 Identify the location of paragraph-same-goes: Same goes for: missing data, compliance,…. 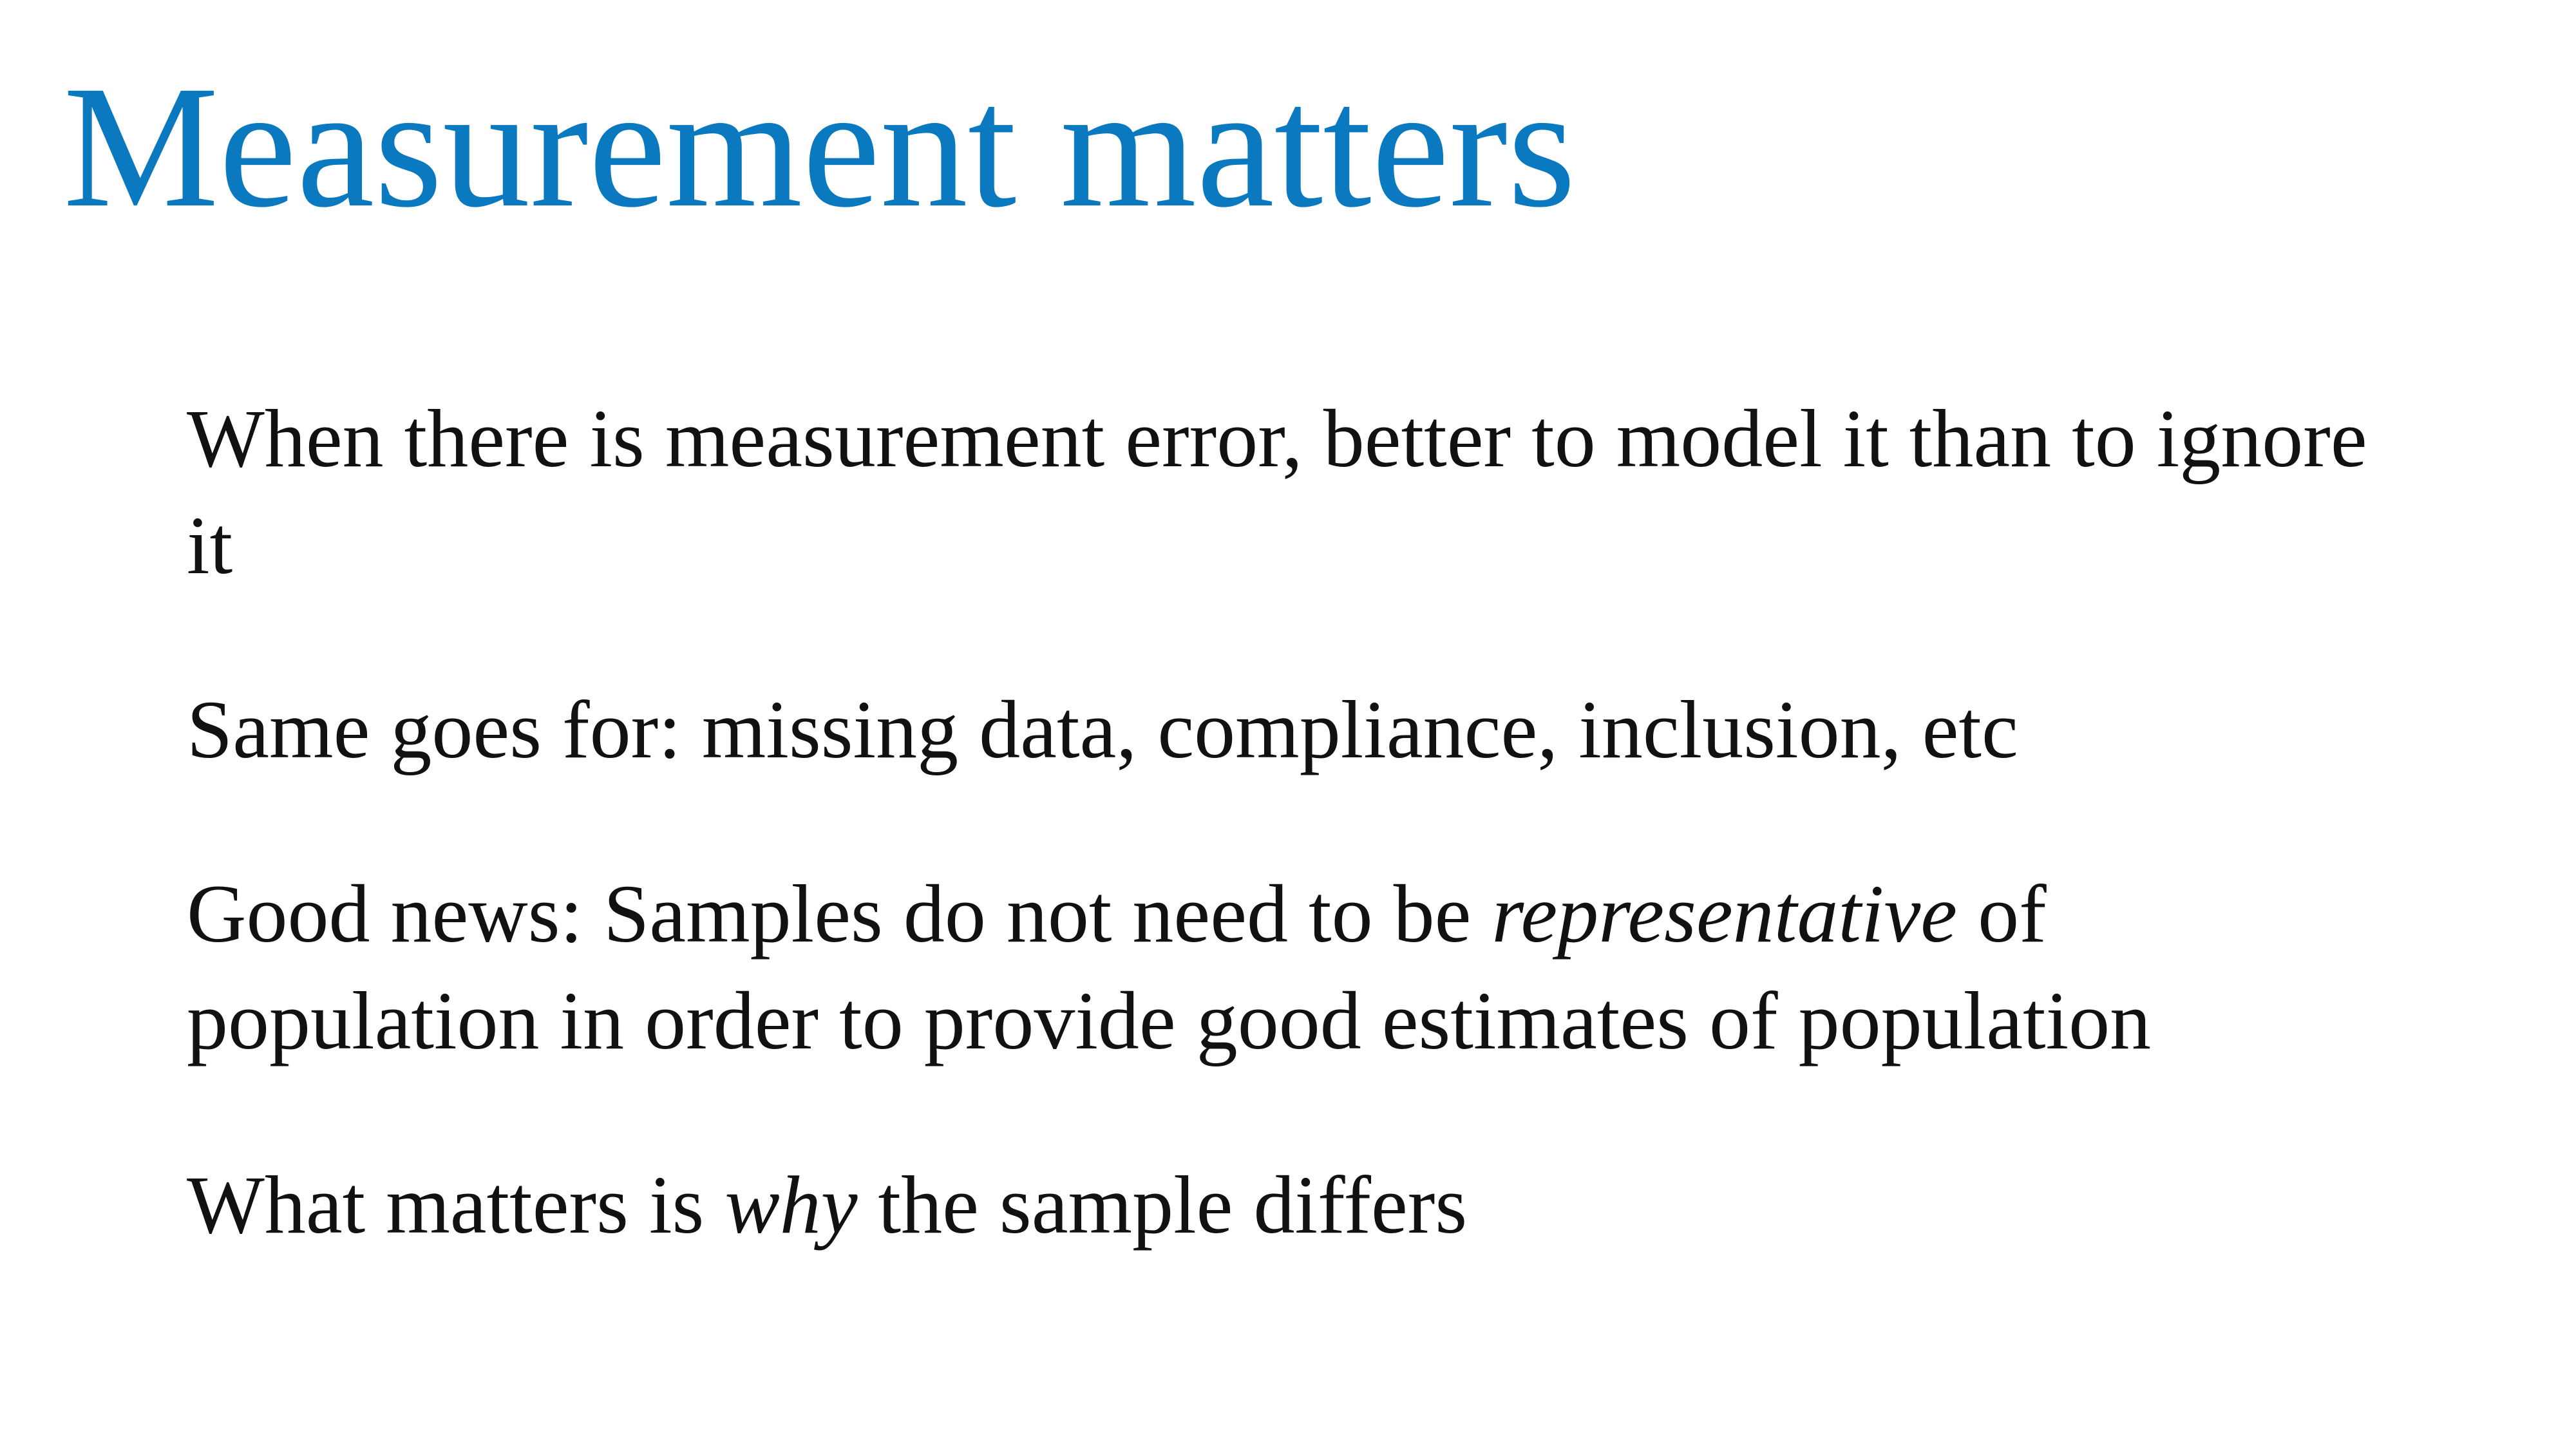
(1282, 729).